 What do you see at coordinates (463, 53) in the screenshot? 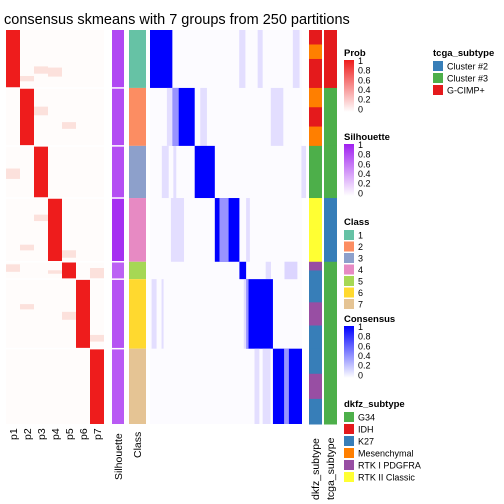
I see `tcga-legend-title: tcga_subtype` at bounding box center [463, 53].